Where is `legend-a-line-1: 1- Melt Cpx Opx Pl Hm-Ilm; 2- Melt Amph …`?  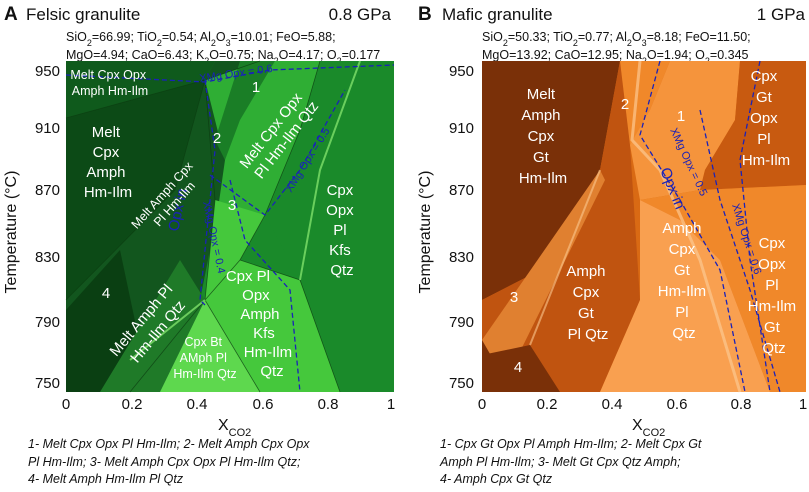 legend-a-line-1: 1- Melt Cpx Opx Pl Hm-Ilm; 2- Melt Amph … is located at coordinates (169, 444).